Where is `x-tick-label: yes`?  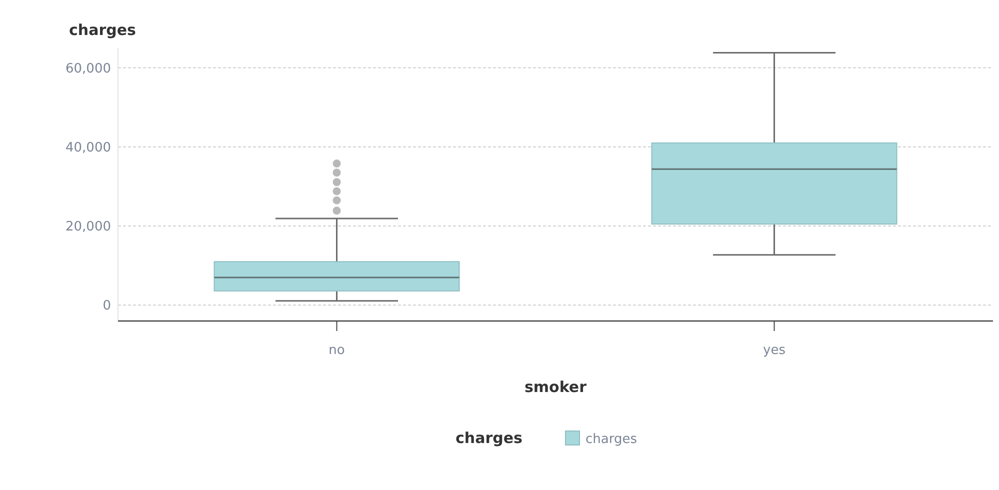 x-tick-label: yes is located at coordinates (774, 350).